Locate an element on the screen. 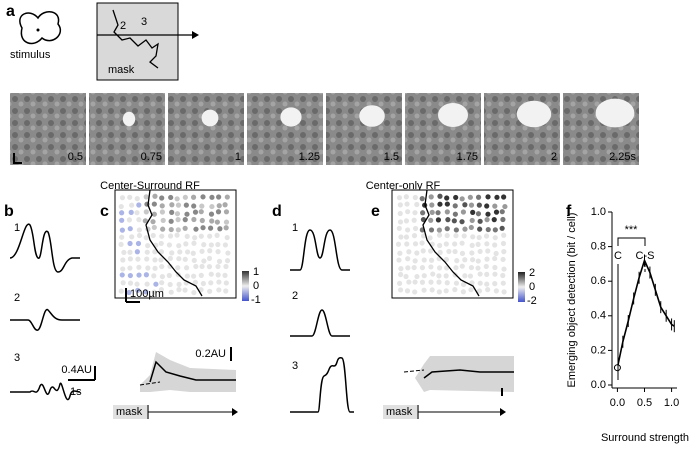 The width and height of the screenshot is (700, 452). arrow-head is located at coordinates (503, 412).